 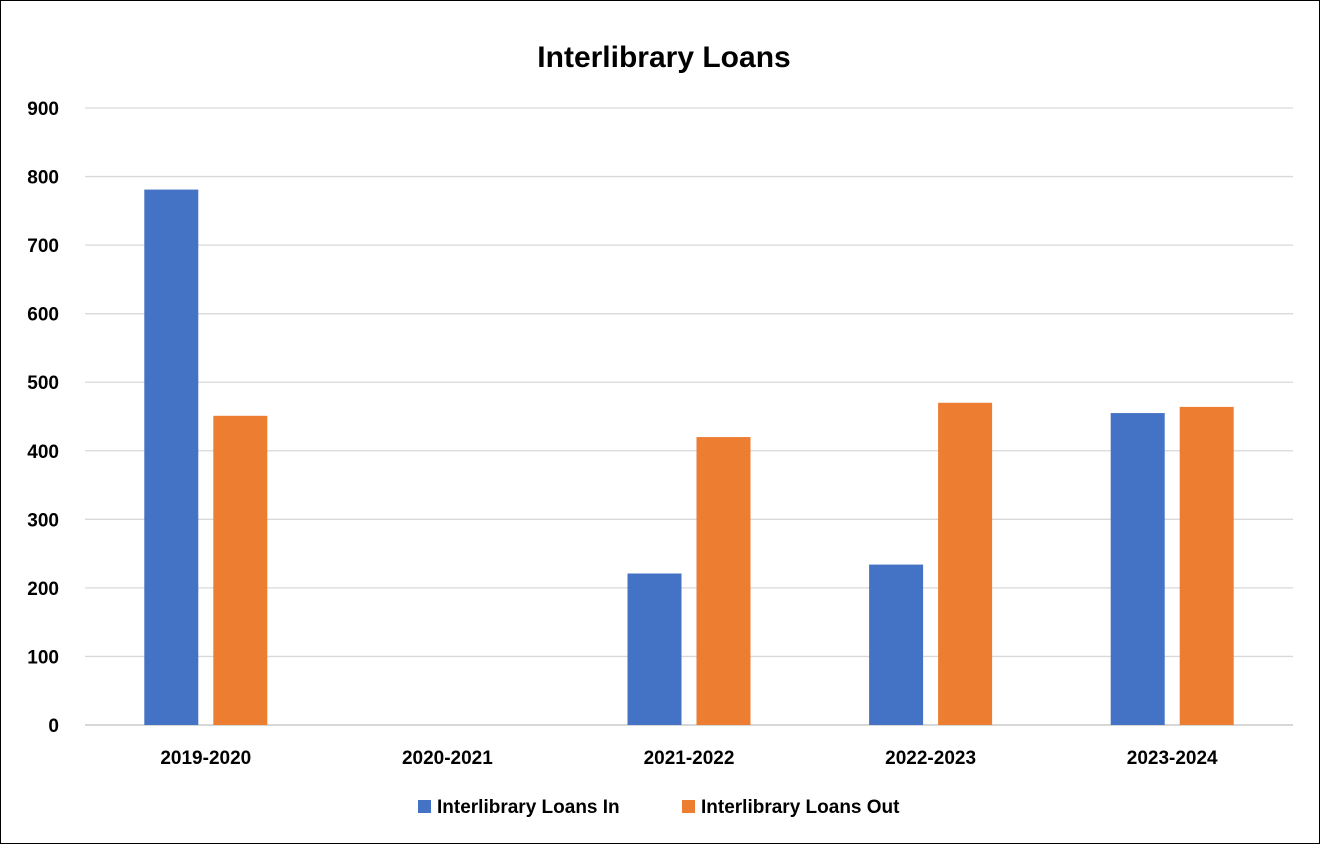 What do you see at coordinates (447, 758) in the screenshot?
I see `x-tick-label: 2020-2021` at bounding box center [447, 758].